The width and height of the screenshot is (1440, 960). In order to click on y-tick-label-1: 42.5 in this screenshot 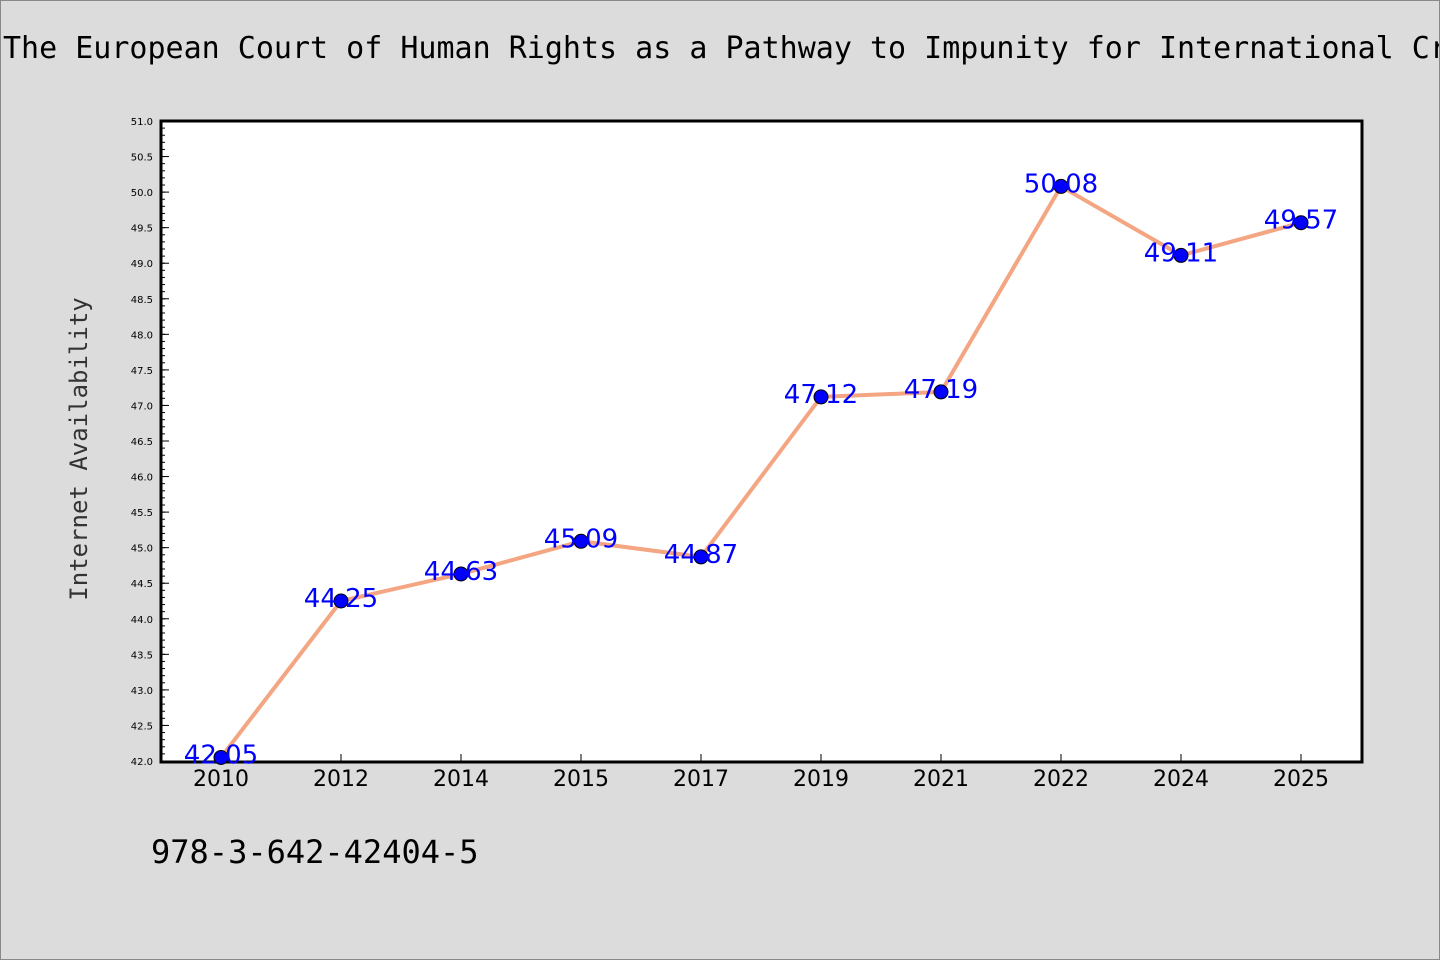, I will do `click(142, 726)`.